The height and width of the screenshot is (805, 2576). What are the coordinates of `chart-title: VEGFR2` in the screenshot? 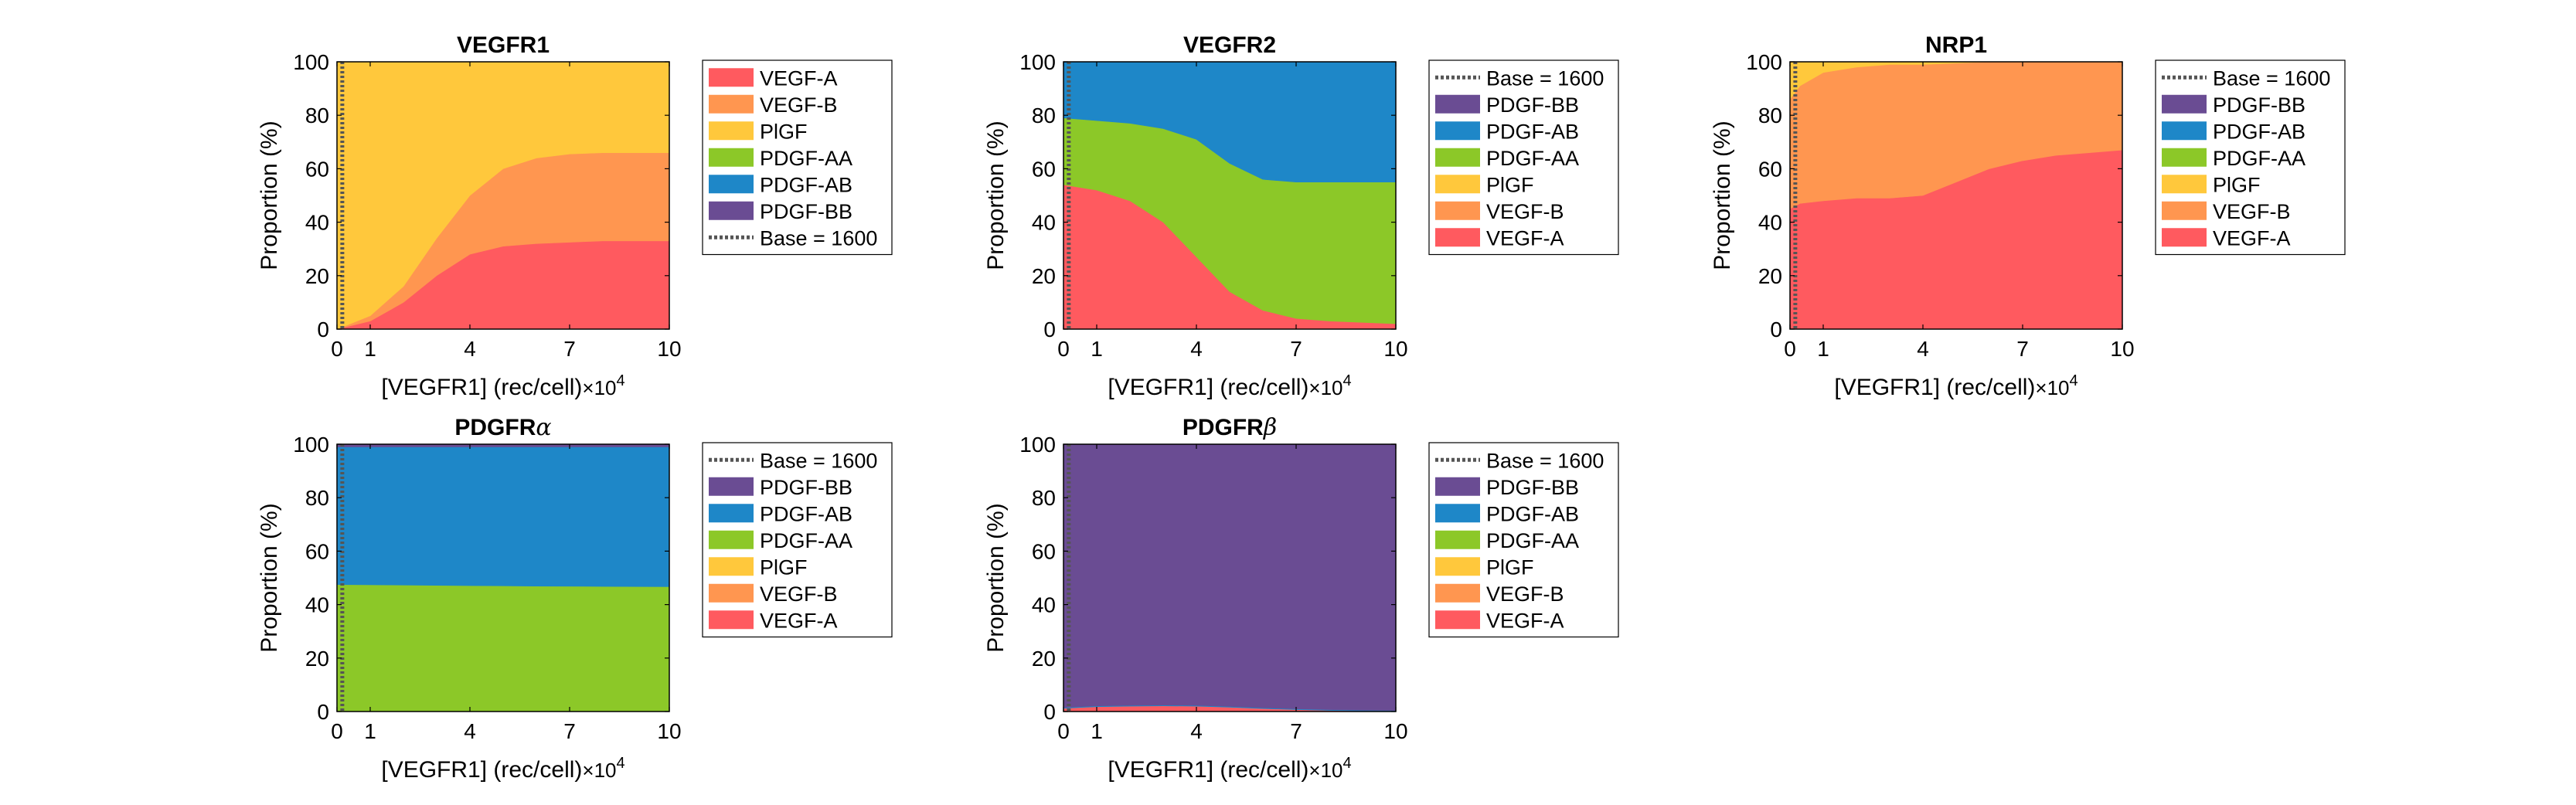 It's located at (1229, 45).